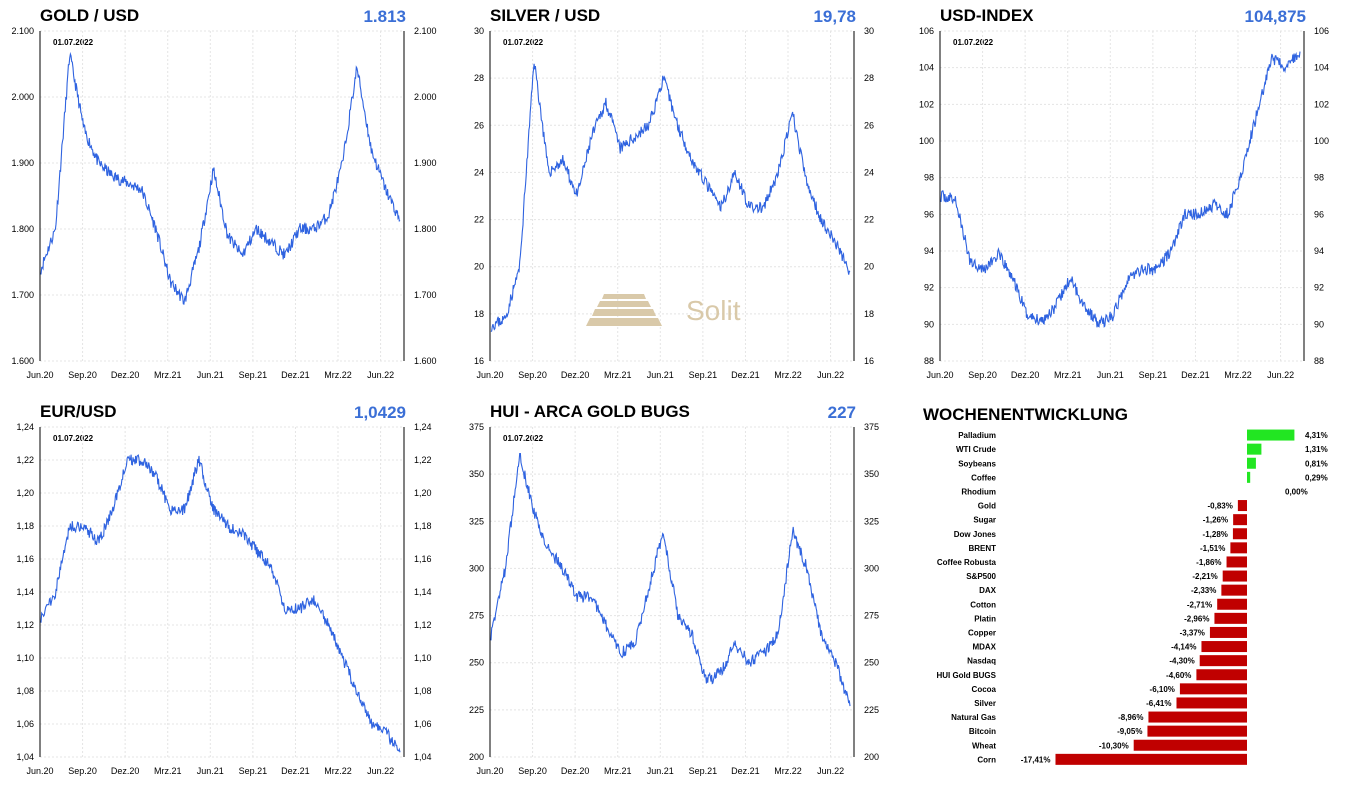 This screenshot has width=1345, height=785. What do you see at coordinates (1319, 251) in the screenshot?
I see `y-tick-label-right: 94` at bounding box center [1319, 251].